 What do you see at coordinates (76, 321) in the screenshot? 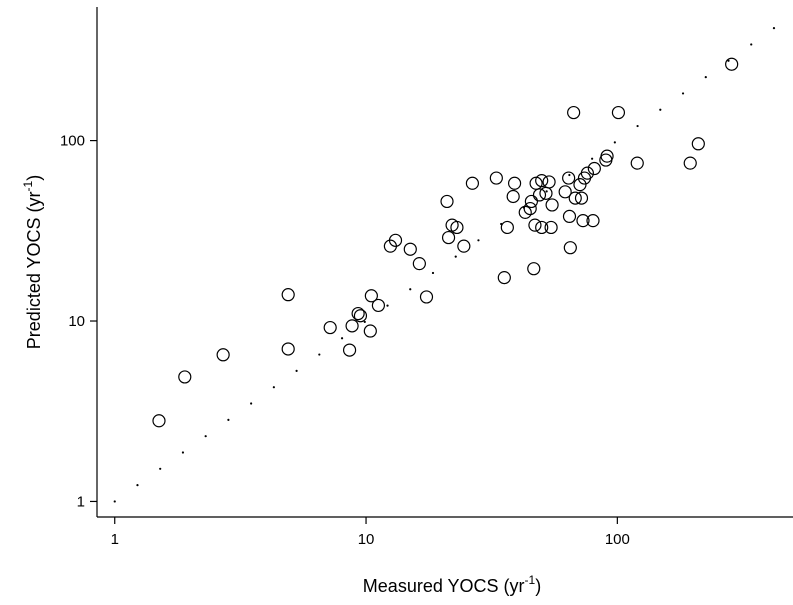
I see `y-tick-label: 10` at bounding box center [76, 321].